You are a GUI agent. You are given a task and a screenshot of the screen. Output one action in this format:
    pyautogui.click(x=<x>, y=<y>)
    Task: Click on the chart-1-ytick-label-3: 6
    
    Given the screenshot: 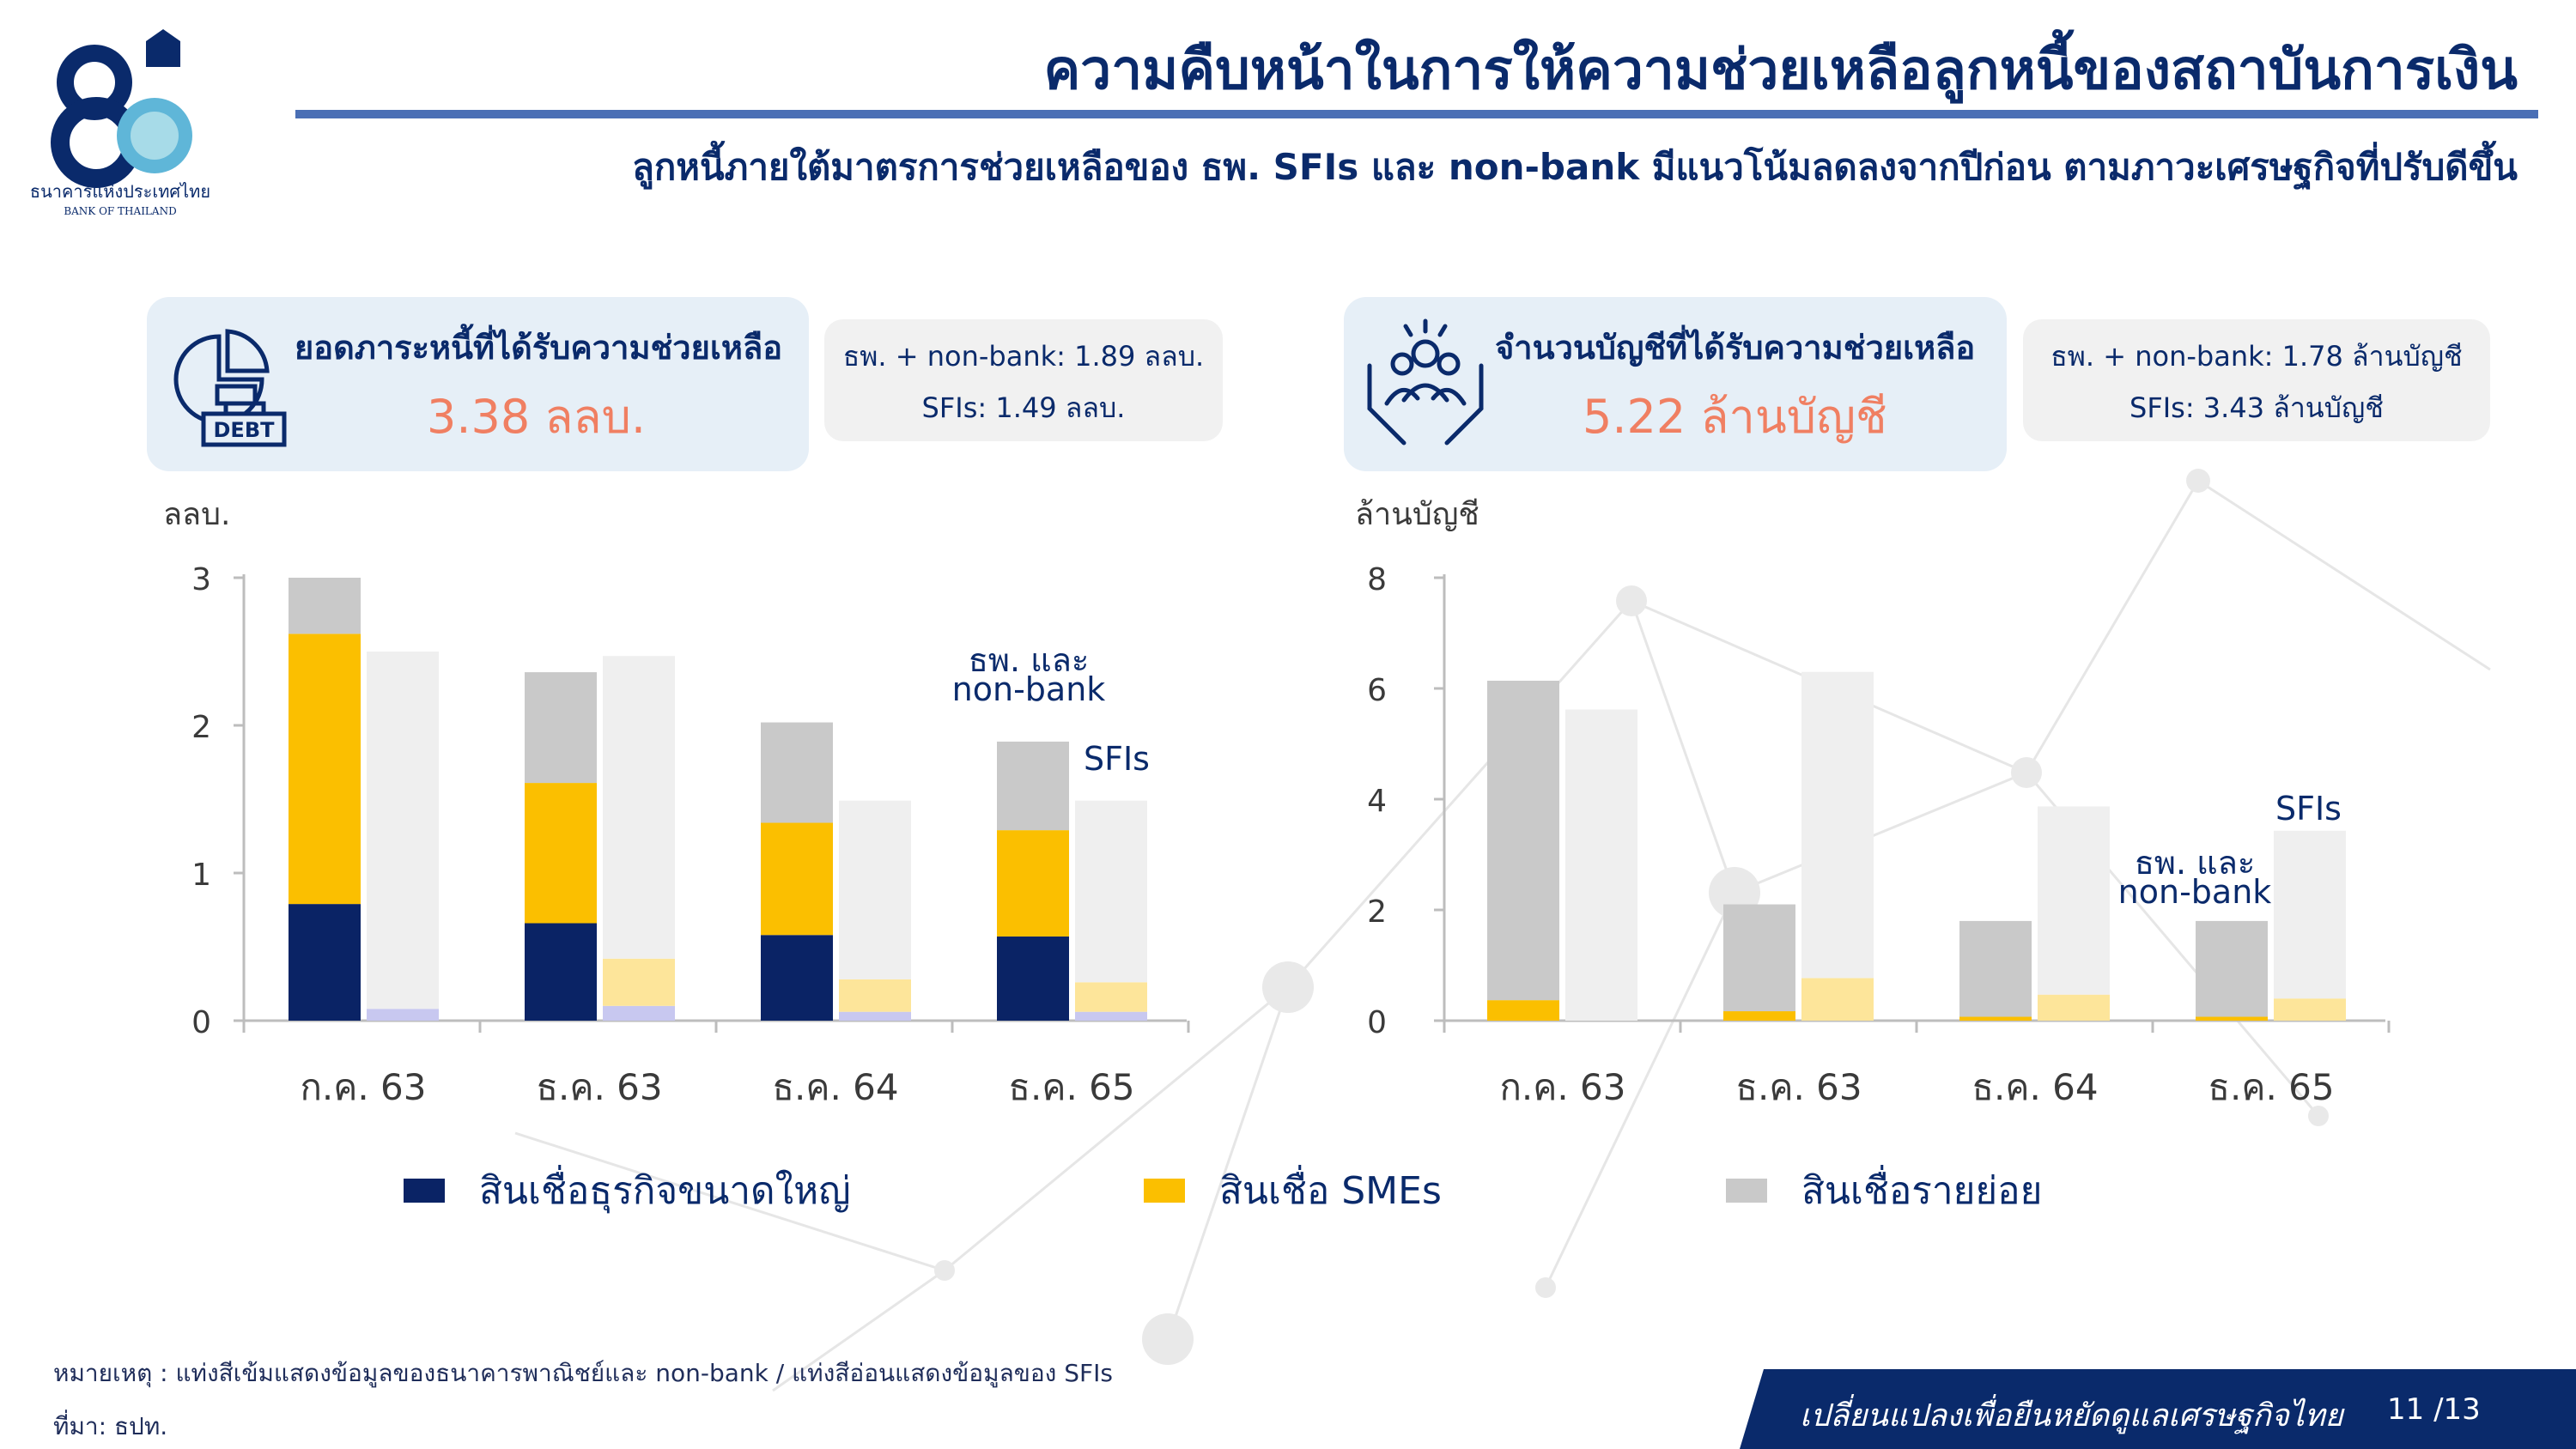 What is the action you would take?
    pyautogui.click(x=1377, y=690)
    